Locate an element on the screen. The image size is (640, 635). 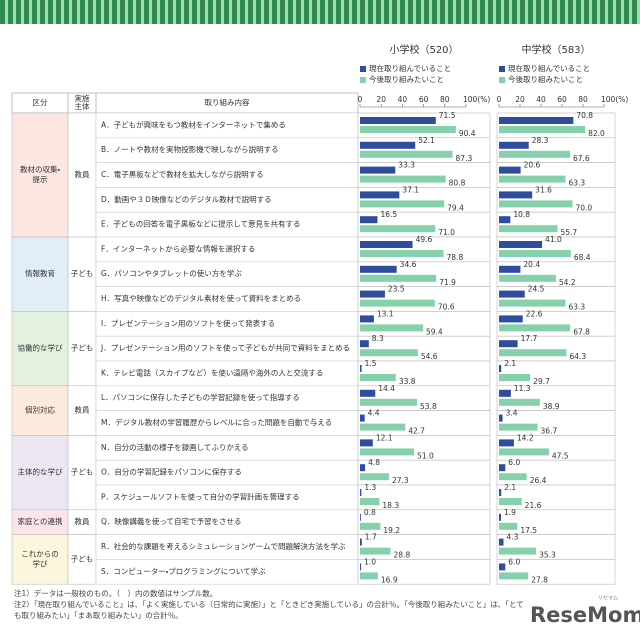
item-label: F．インターネットから必要な情報を選択する is located at coordinates (178, 248).